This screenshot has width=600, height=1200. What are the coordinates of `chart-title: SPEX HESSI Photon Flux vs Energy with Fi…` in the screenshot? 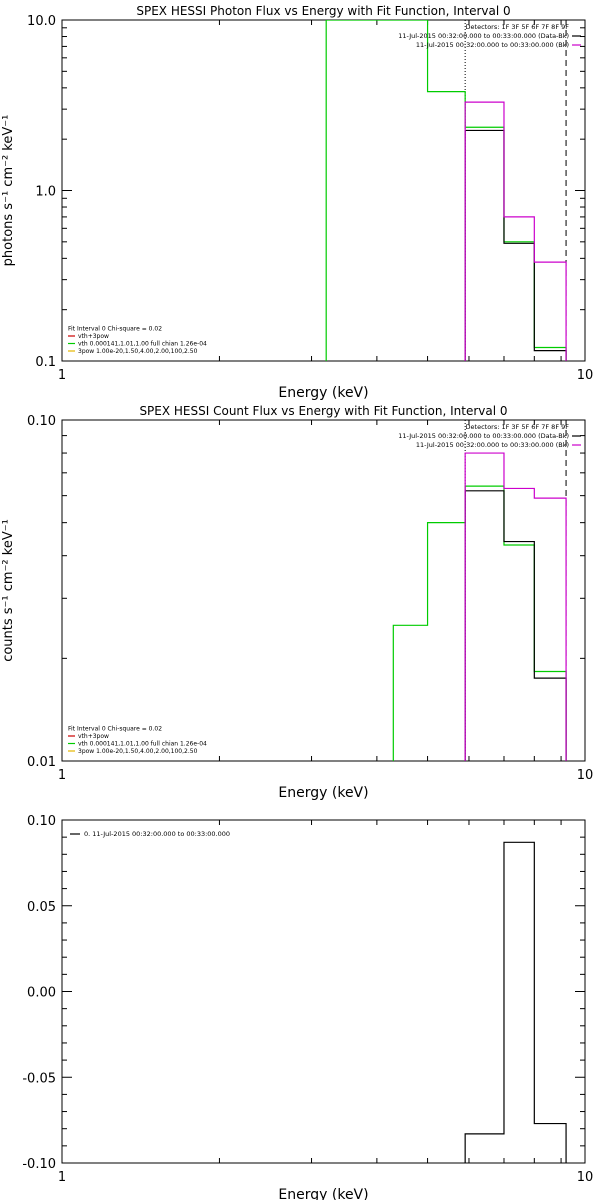 It's located at (323, 11).